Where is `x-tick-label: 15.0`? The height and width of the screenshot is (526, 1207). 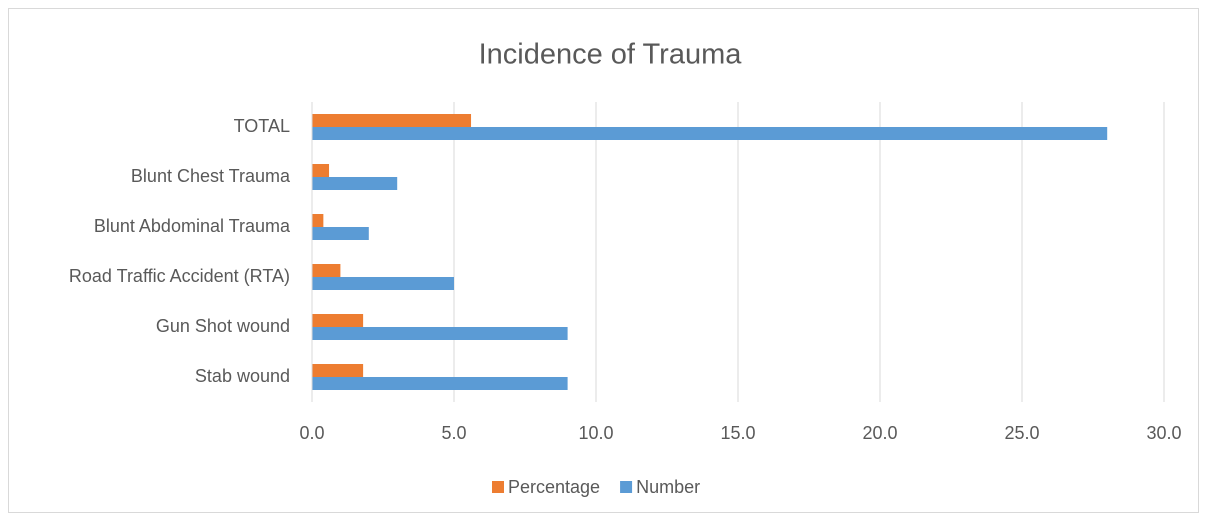
x-tick-label: 15.0 is located at coordinates (737, 433).